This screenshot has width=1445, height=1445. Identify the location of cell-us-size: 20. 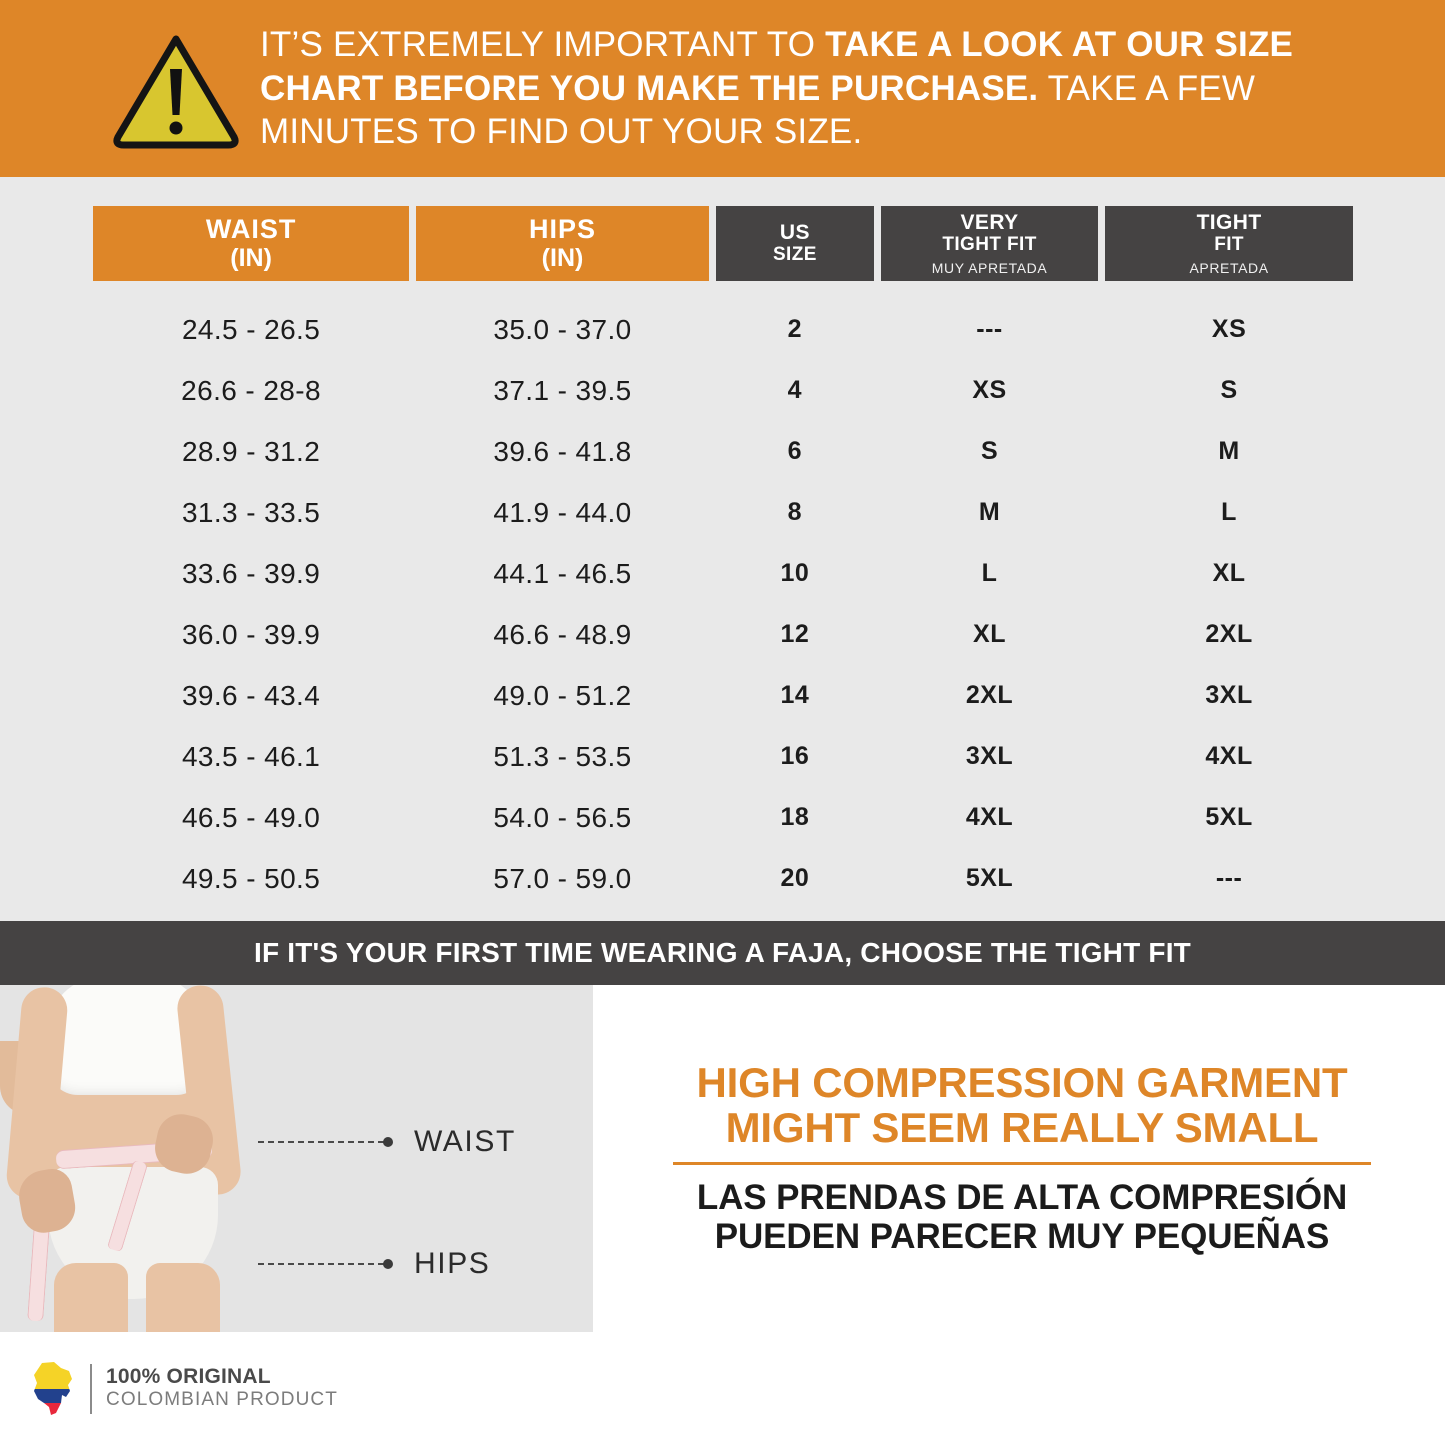
(795, 878).